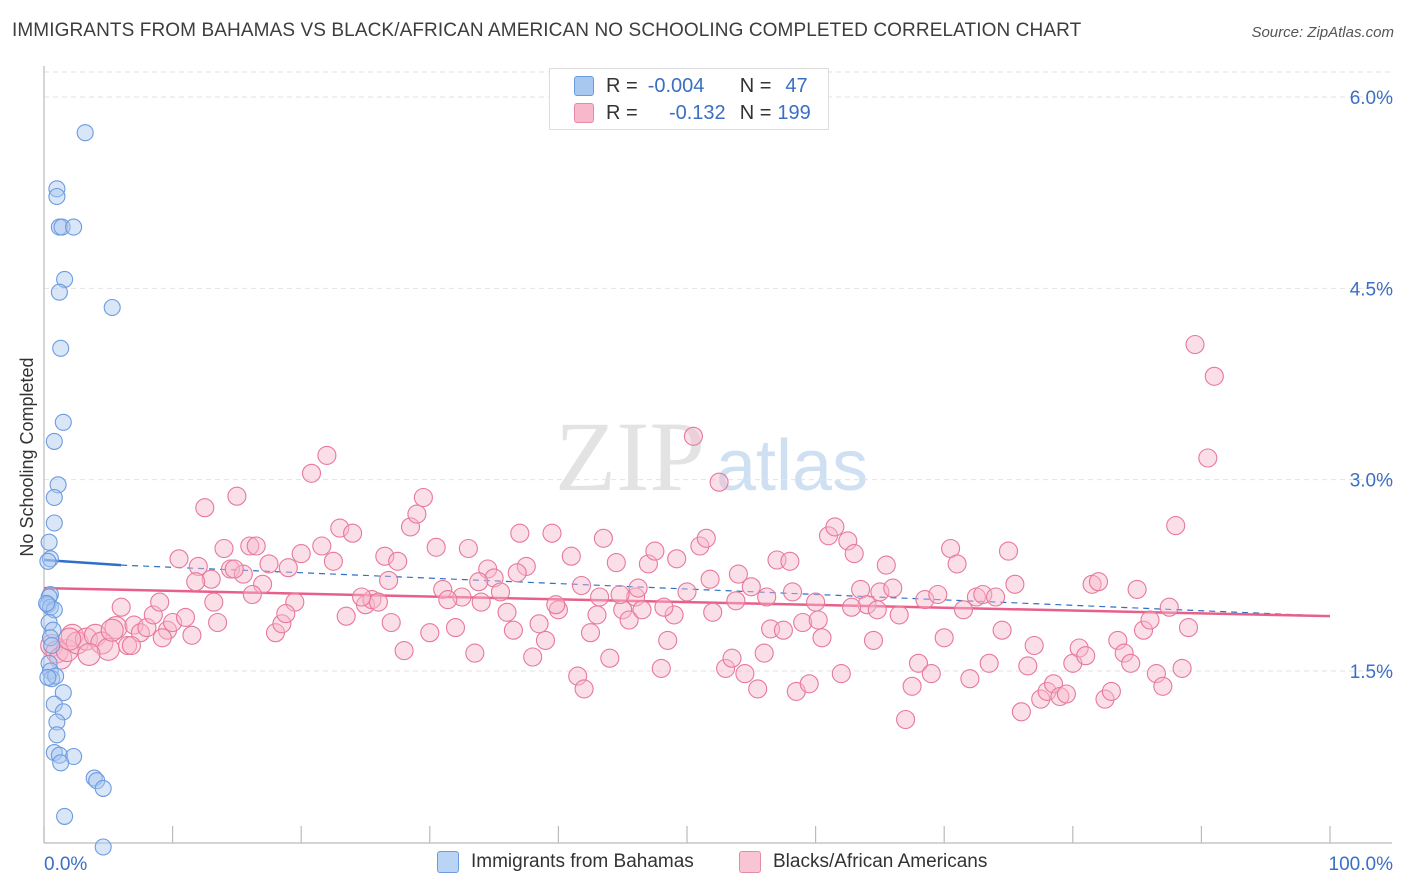 This screenshot has height=892, width=1406. I want to click on legend-row-black: R = -0.132 N = 199, so click(692, 113).